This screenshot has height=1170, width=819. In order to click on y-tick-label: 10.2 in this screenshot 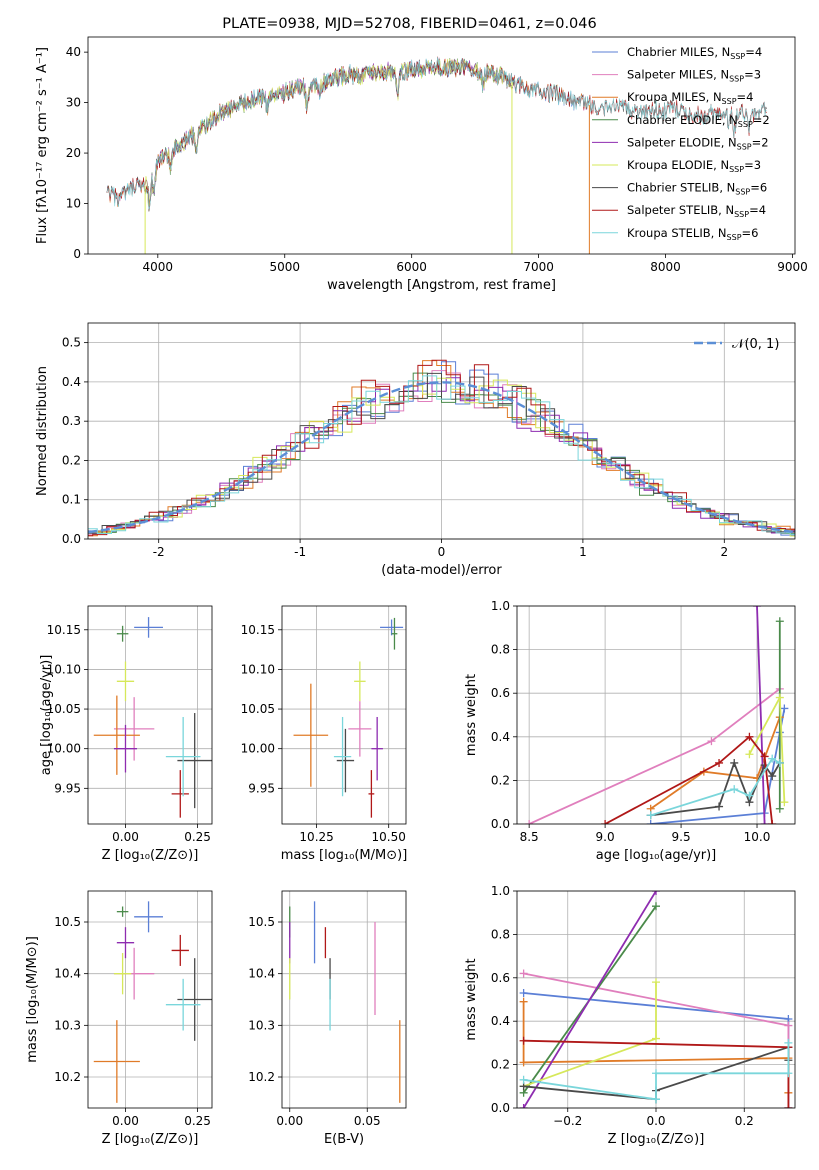, I will do `click(261, 1077)`.